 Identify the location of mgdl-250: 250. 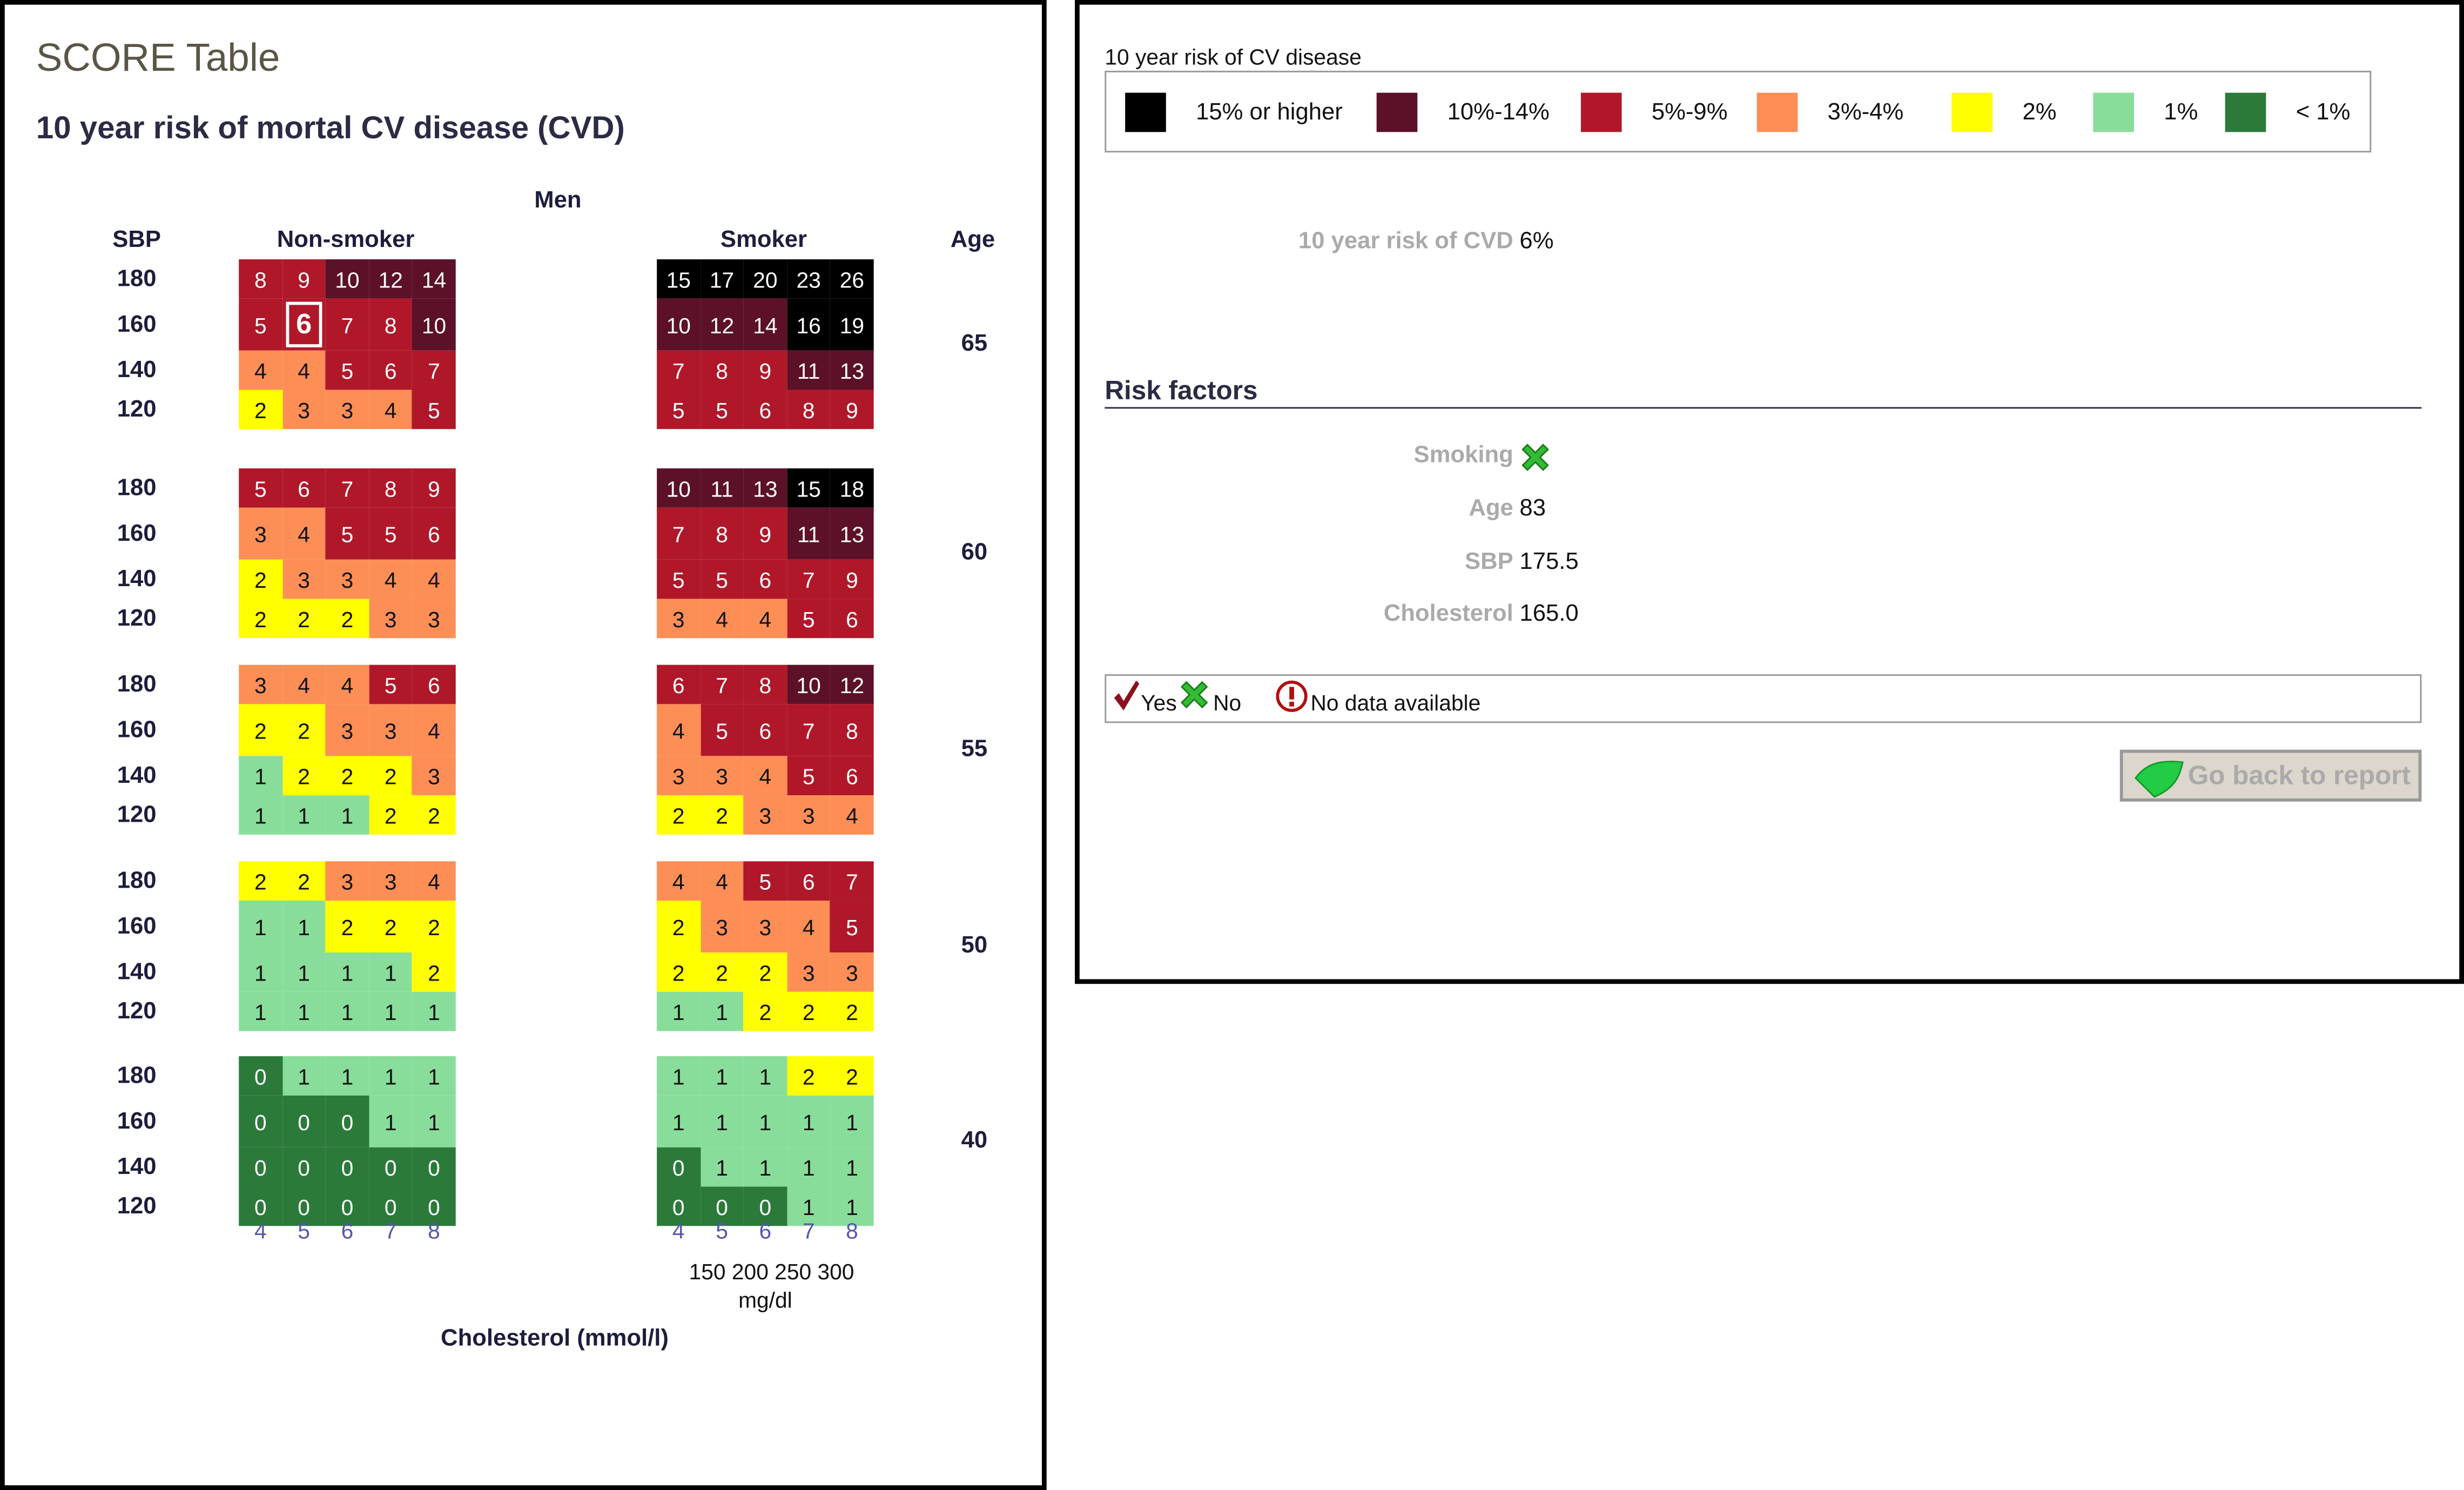
(793, 1271).